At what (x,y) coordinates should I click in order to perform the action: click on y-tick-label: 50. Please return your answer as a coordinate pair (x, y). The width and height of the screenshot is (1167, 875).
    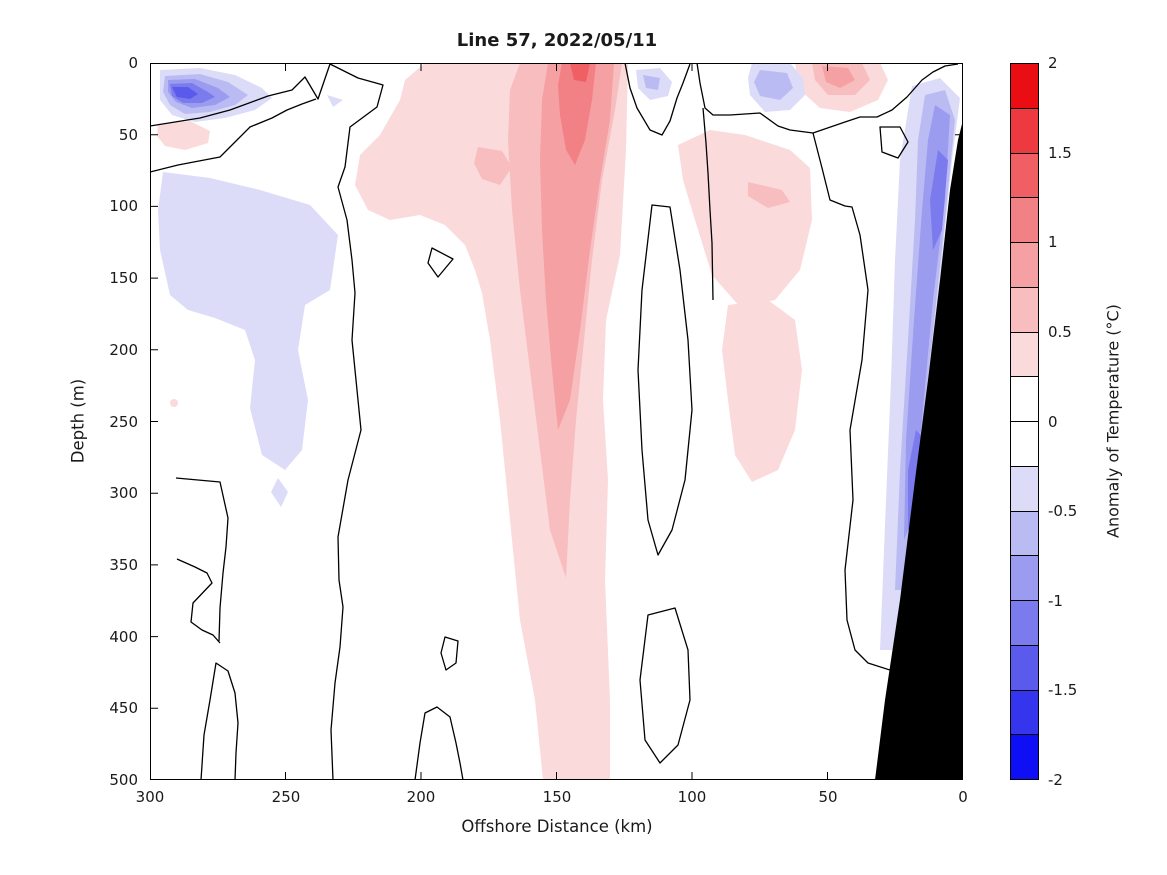
    Looking at the image, I should click on (128, 135).